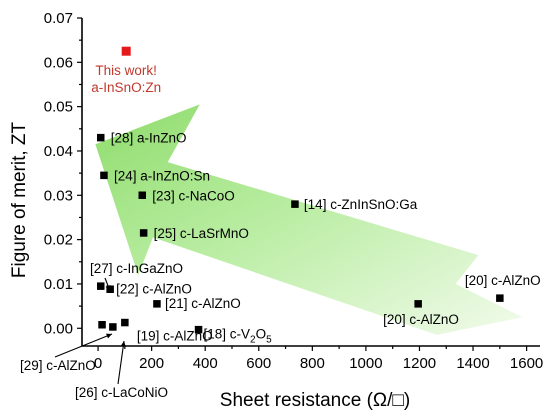  I want to click on this-work-point, so click(126, 51).